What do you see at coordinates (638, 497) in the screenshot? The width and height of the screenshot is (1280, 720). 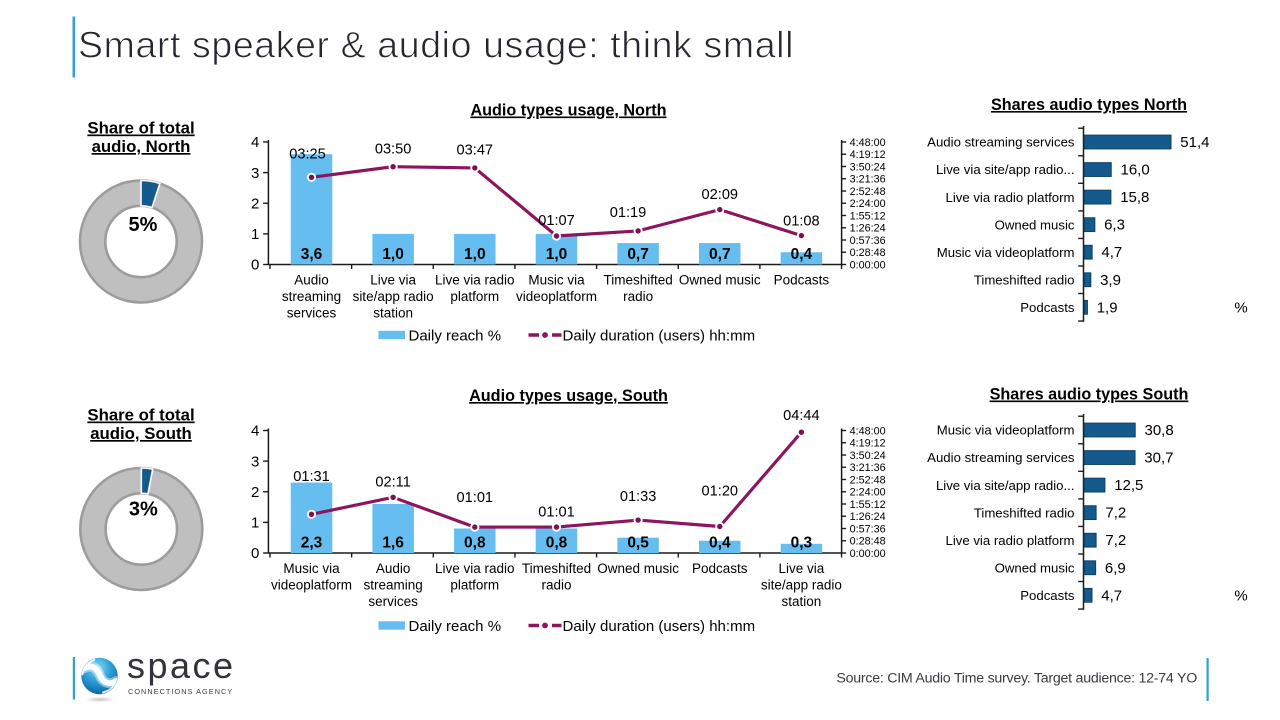 I see `svg-text: 01:33` at bounding box center [638, 497].